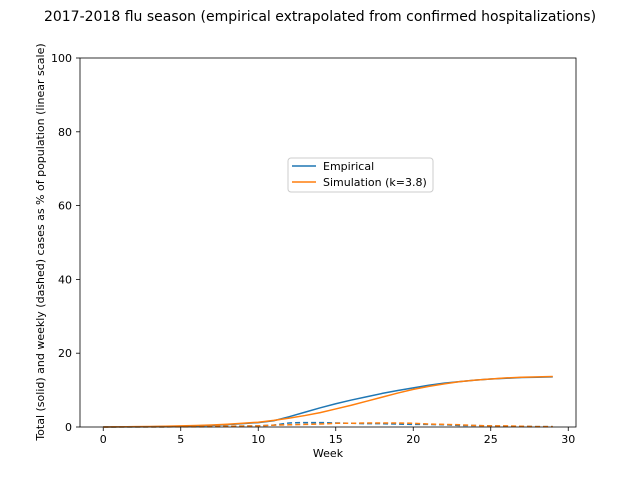 The image size is (640, 480). Describe the element at coordinates (568, 439) in the screenshot. I see `x-tick-label: 30` at that location.